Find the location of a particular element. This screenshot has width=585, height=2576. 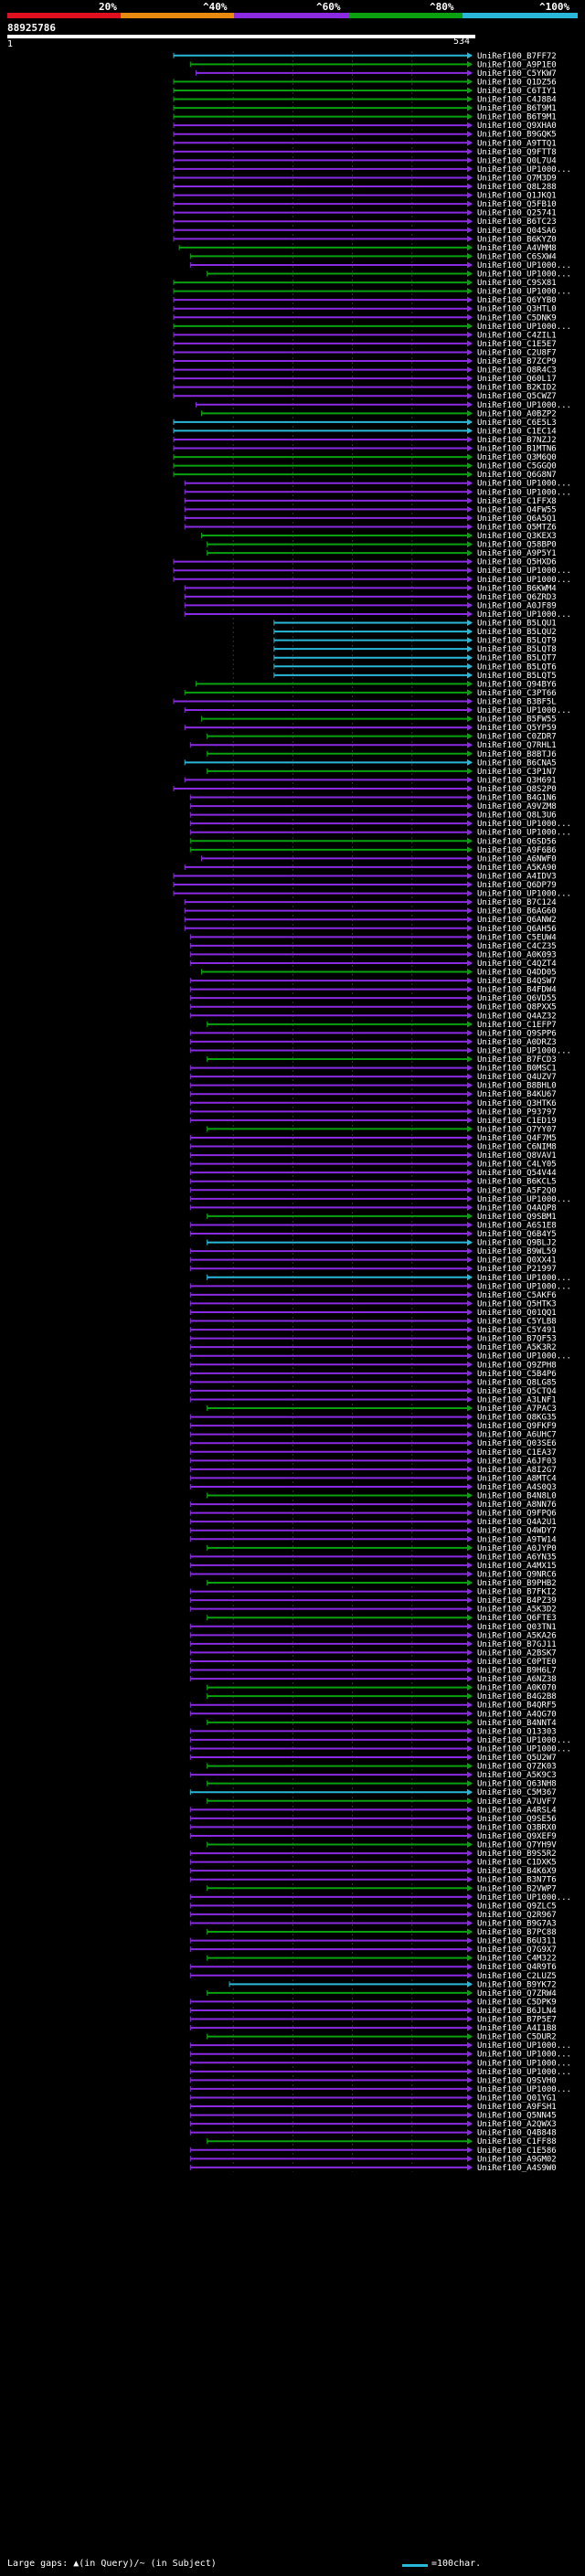

hit-row: UniRef100_A5F2Q0 is located at coordinates (373, 1190).